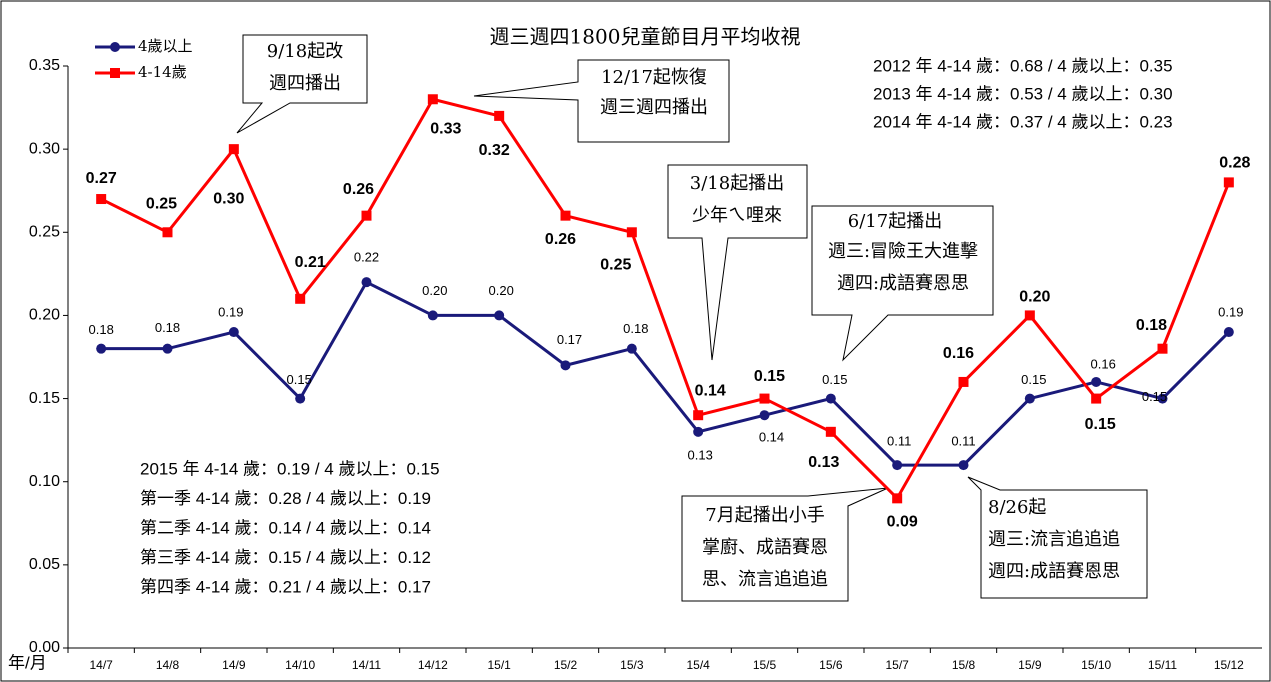  Describe the element at coordinates (499, 665) in the screenshot. I see `x-tick-label: 15/1` at that location.